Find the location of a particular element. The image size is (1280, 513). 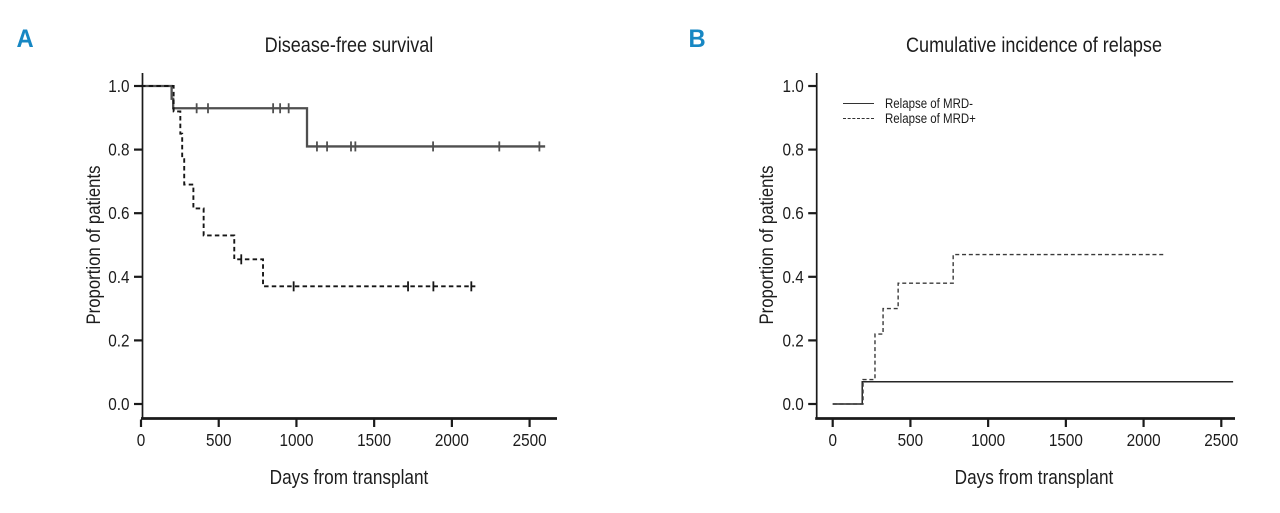

legend-label-mrd-minus: Relapse of MRD- is located at coordinates (929, 103).